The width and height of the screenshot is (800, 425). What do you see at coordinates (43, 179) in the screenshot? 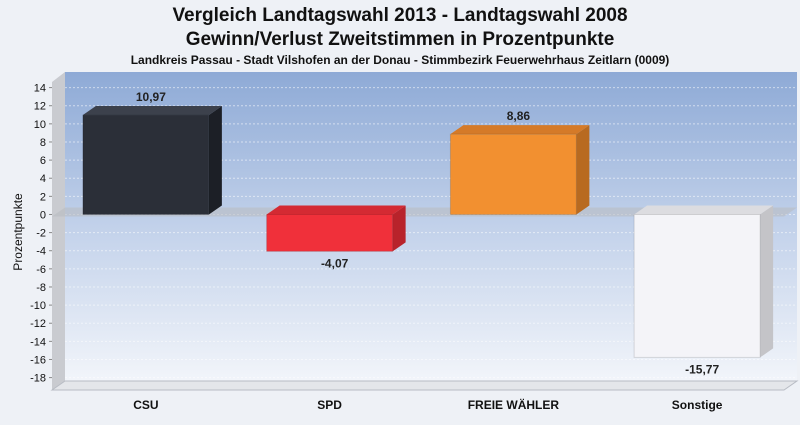
I see `y-tick-label: 4` at bounding box center [43, 179].